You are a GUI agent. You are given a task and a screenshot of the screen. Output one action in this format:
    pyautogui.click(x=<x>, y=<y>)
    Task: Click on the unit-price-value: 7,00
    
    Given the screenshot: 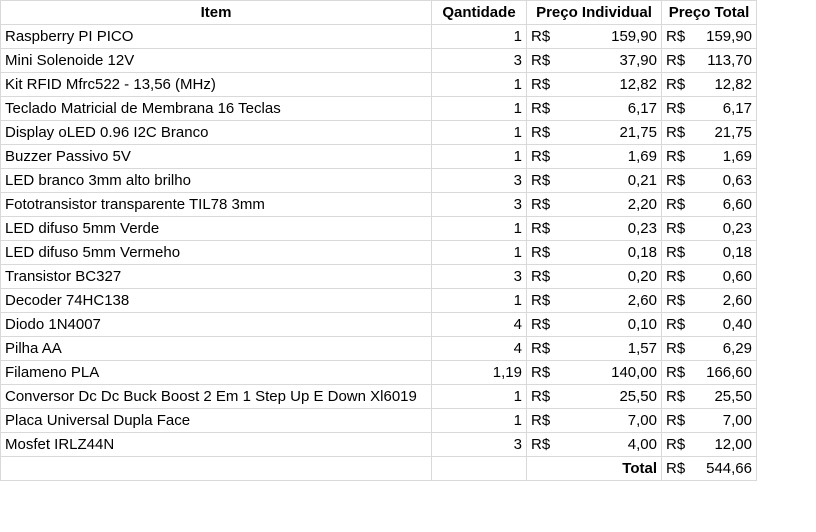 What is the action you would take?
    pyautogui.click(x=642, y=420)
    